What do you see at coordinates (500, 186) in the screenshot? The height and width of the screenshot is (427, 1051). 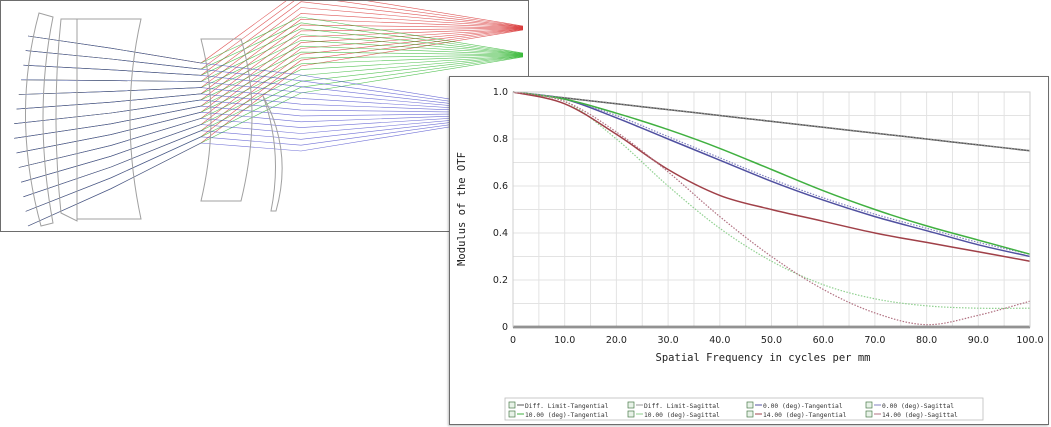 I see `y-tick-label: 0.6` at bounding box center [500, 186].